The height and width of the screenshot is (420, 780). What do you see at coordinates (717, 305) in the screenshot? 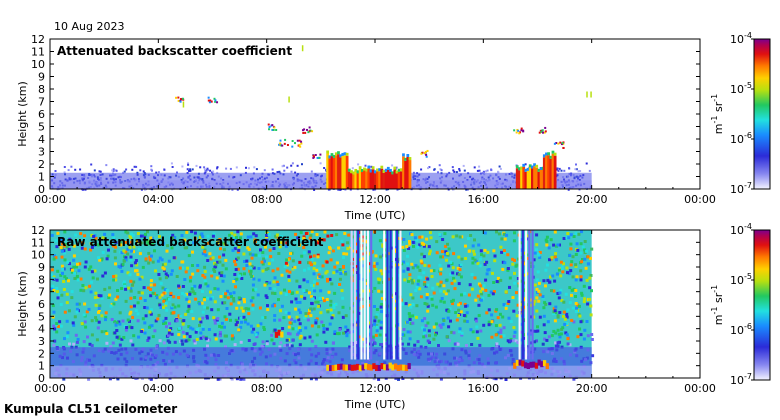
I see `colorbar-label: m-1 sr-1` at bounding box center [717, 305].